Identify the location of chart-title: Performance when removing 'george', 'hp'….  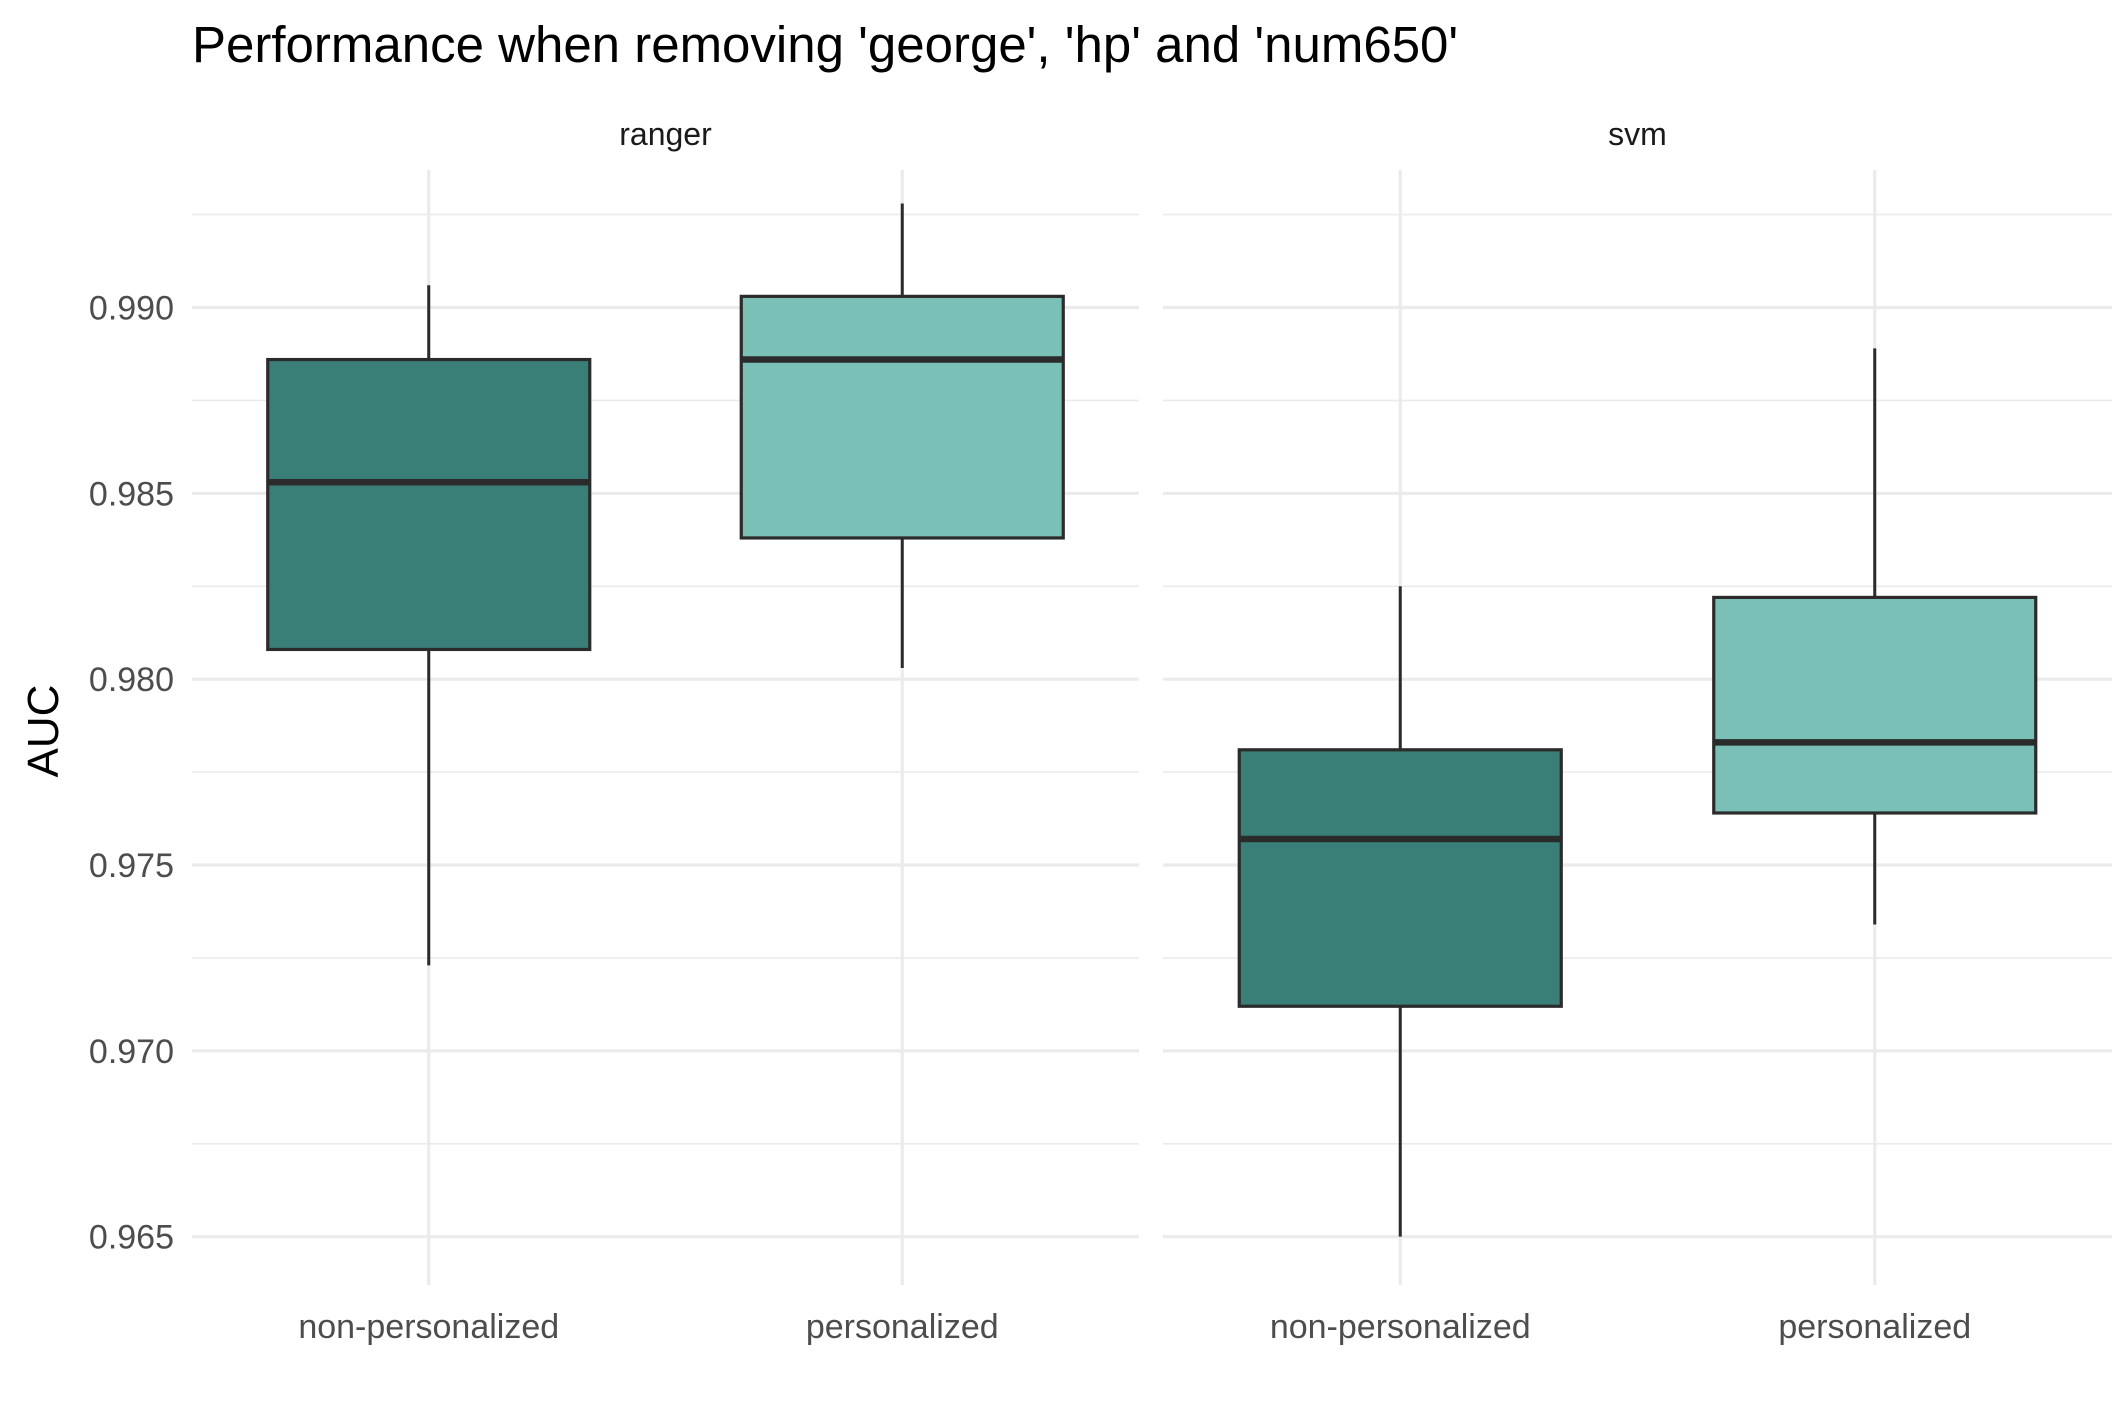
(825, 44).